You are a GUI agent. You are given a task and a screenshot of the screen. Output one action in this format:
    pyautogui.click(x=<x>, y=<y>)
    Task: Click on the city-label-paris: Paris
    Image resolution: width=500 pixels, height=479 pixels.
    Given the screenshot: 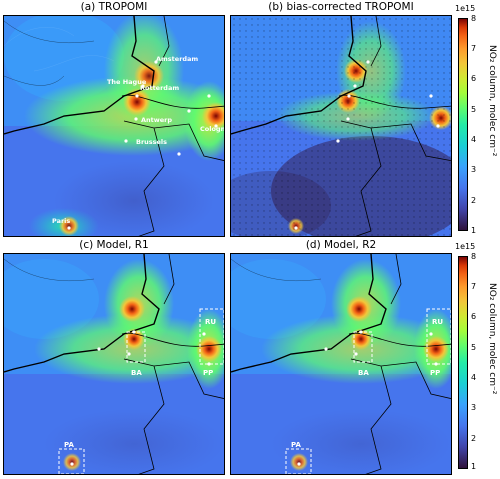 What is the action you would take?
    pyautogui.click(x=61, y=221)
    